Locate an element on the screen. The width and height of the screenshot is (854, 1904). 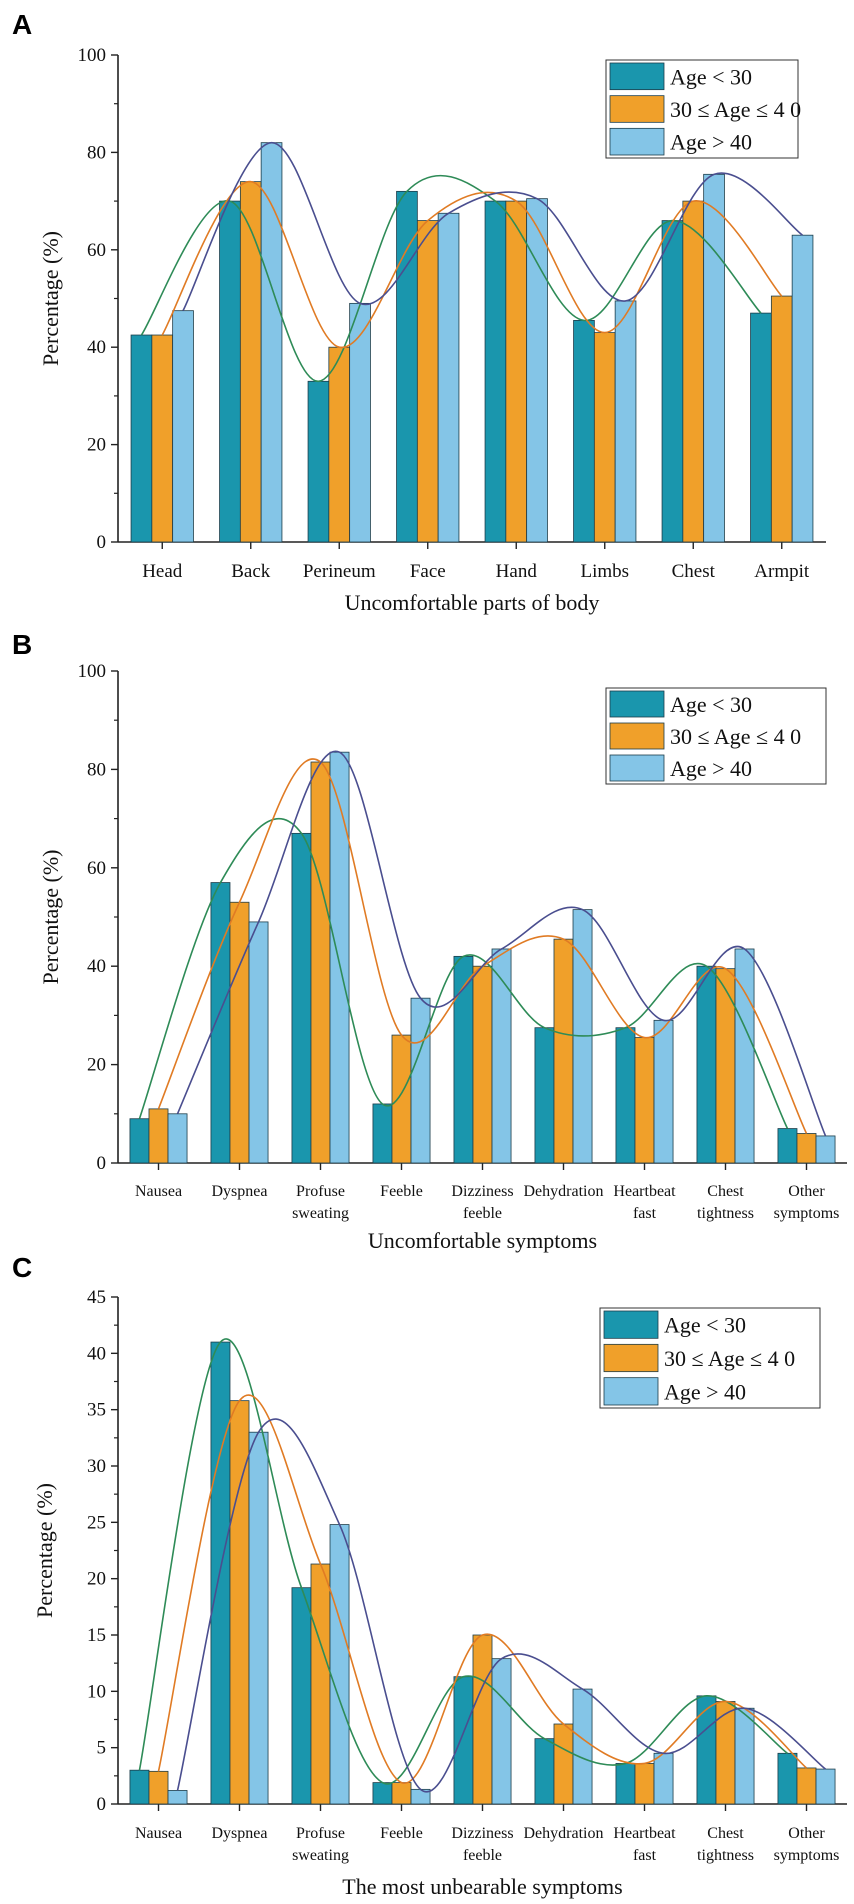
x-tick-label: Dizziness is located at coordinates (482, 1191).